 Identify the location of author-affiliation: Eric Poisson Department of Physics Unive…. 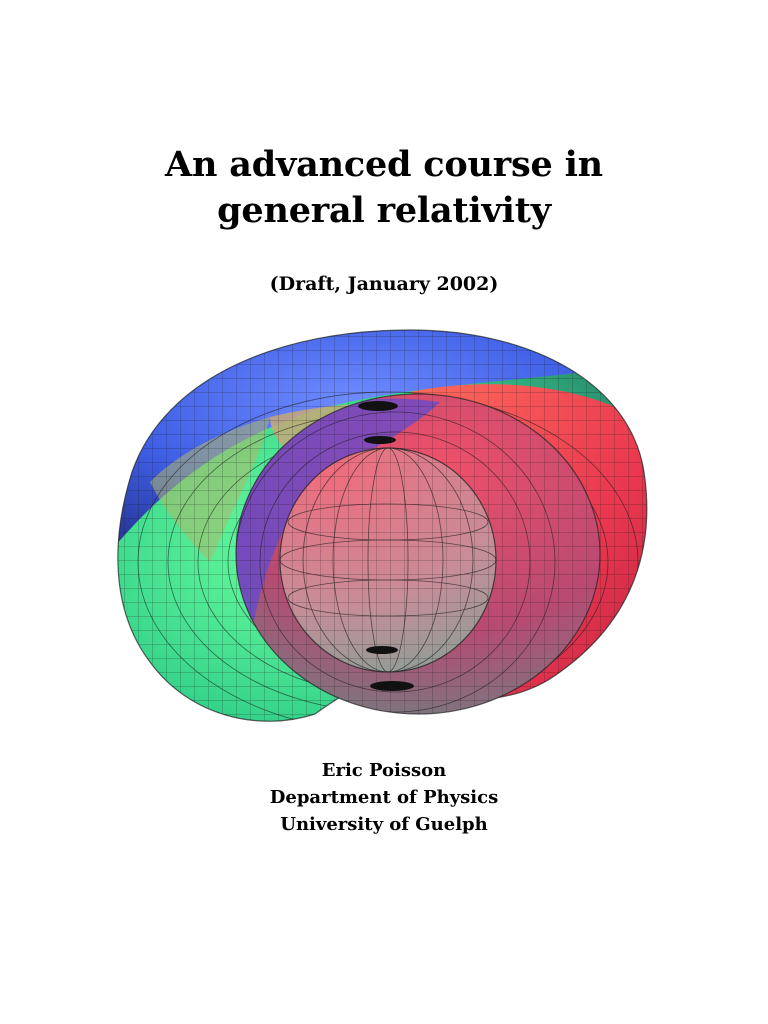
(384, 797).